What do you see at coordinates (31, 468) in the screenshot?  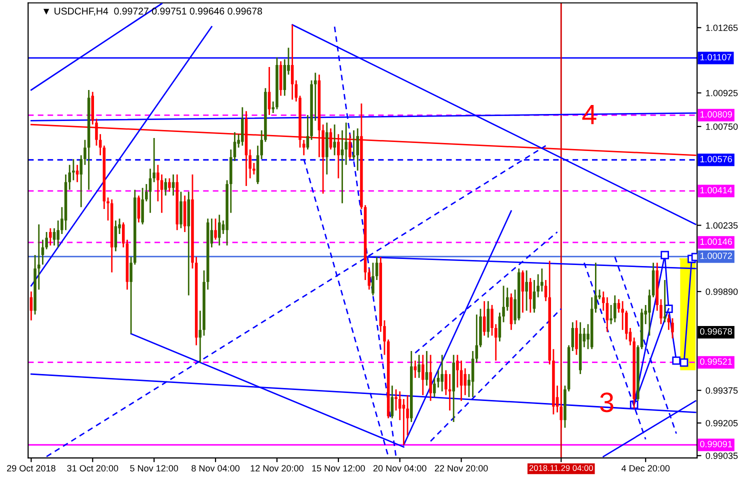 I see `x-tick-label: 29 Oct 2018` at bounding box center [31, 468].